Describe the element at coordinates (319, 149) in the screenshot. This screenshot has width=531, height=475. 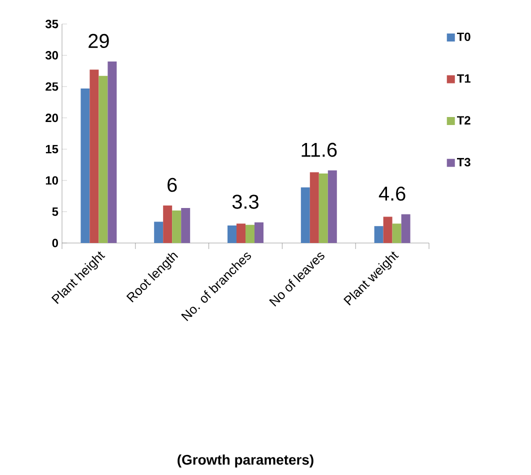
I see `annotation: 11.6` at that location.